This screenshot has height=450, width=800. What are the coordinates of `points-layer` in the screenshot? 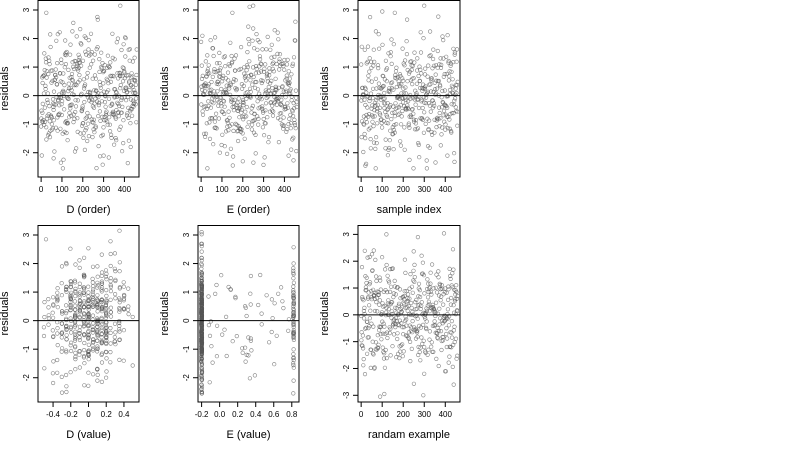 It's located at (248, 87).